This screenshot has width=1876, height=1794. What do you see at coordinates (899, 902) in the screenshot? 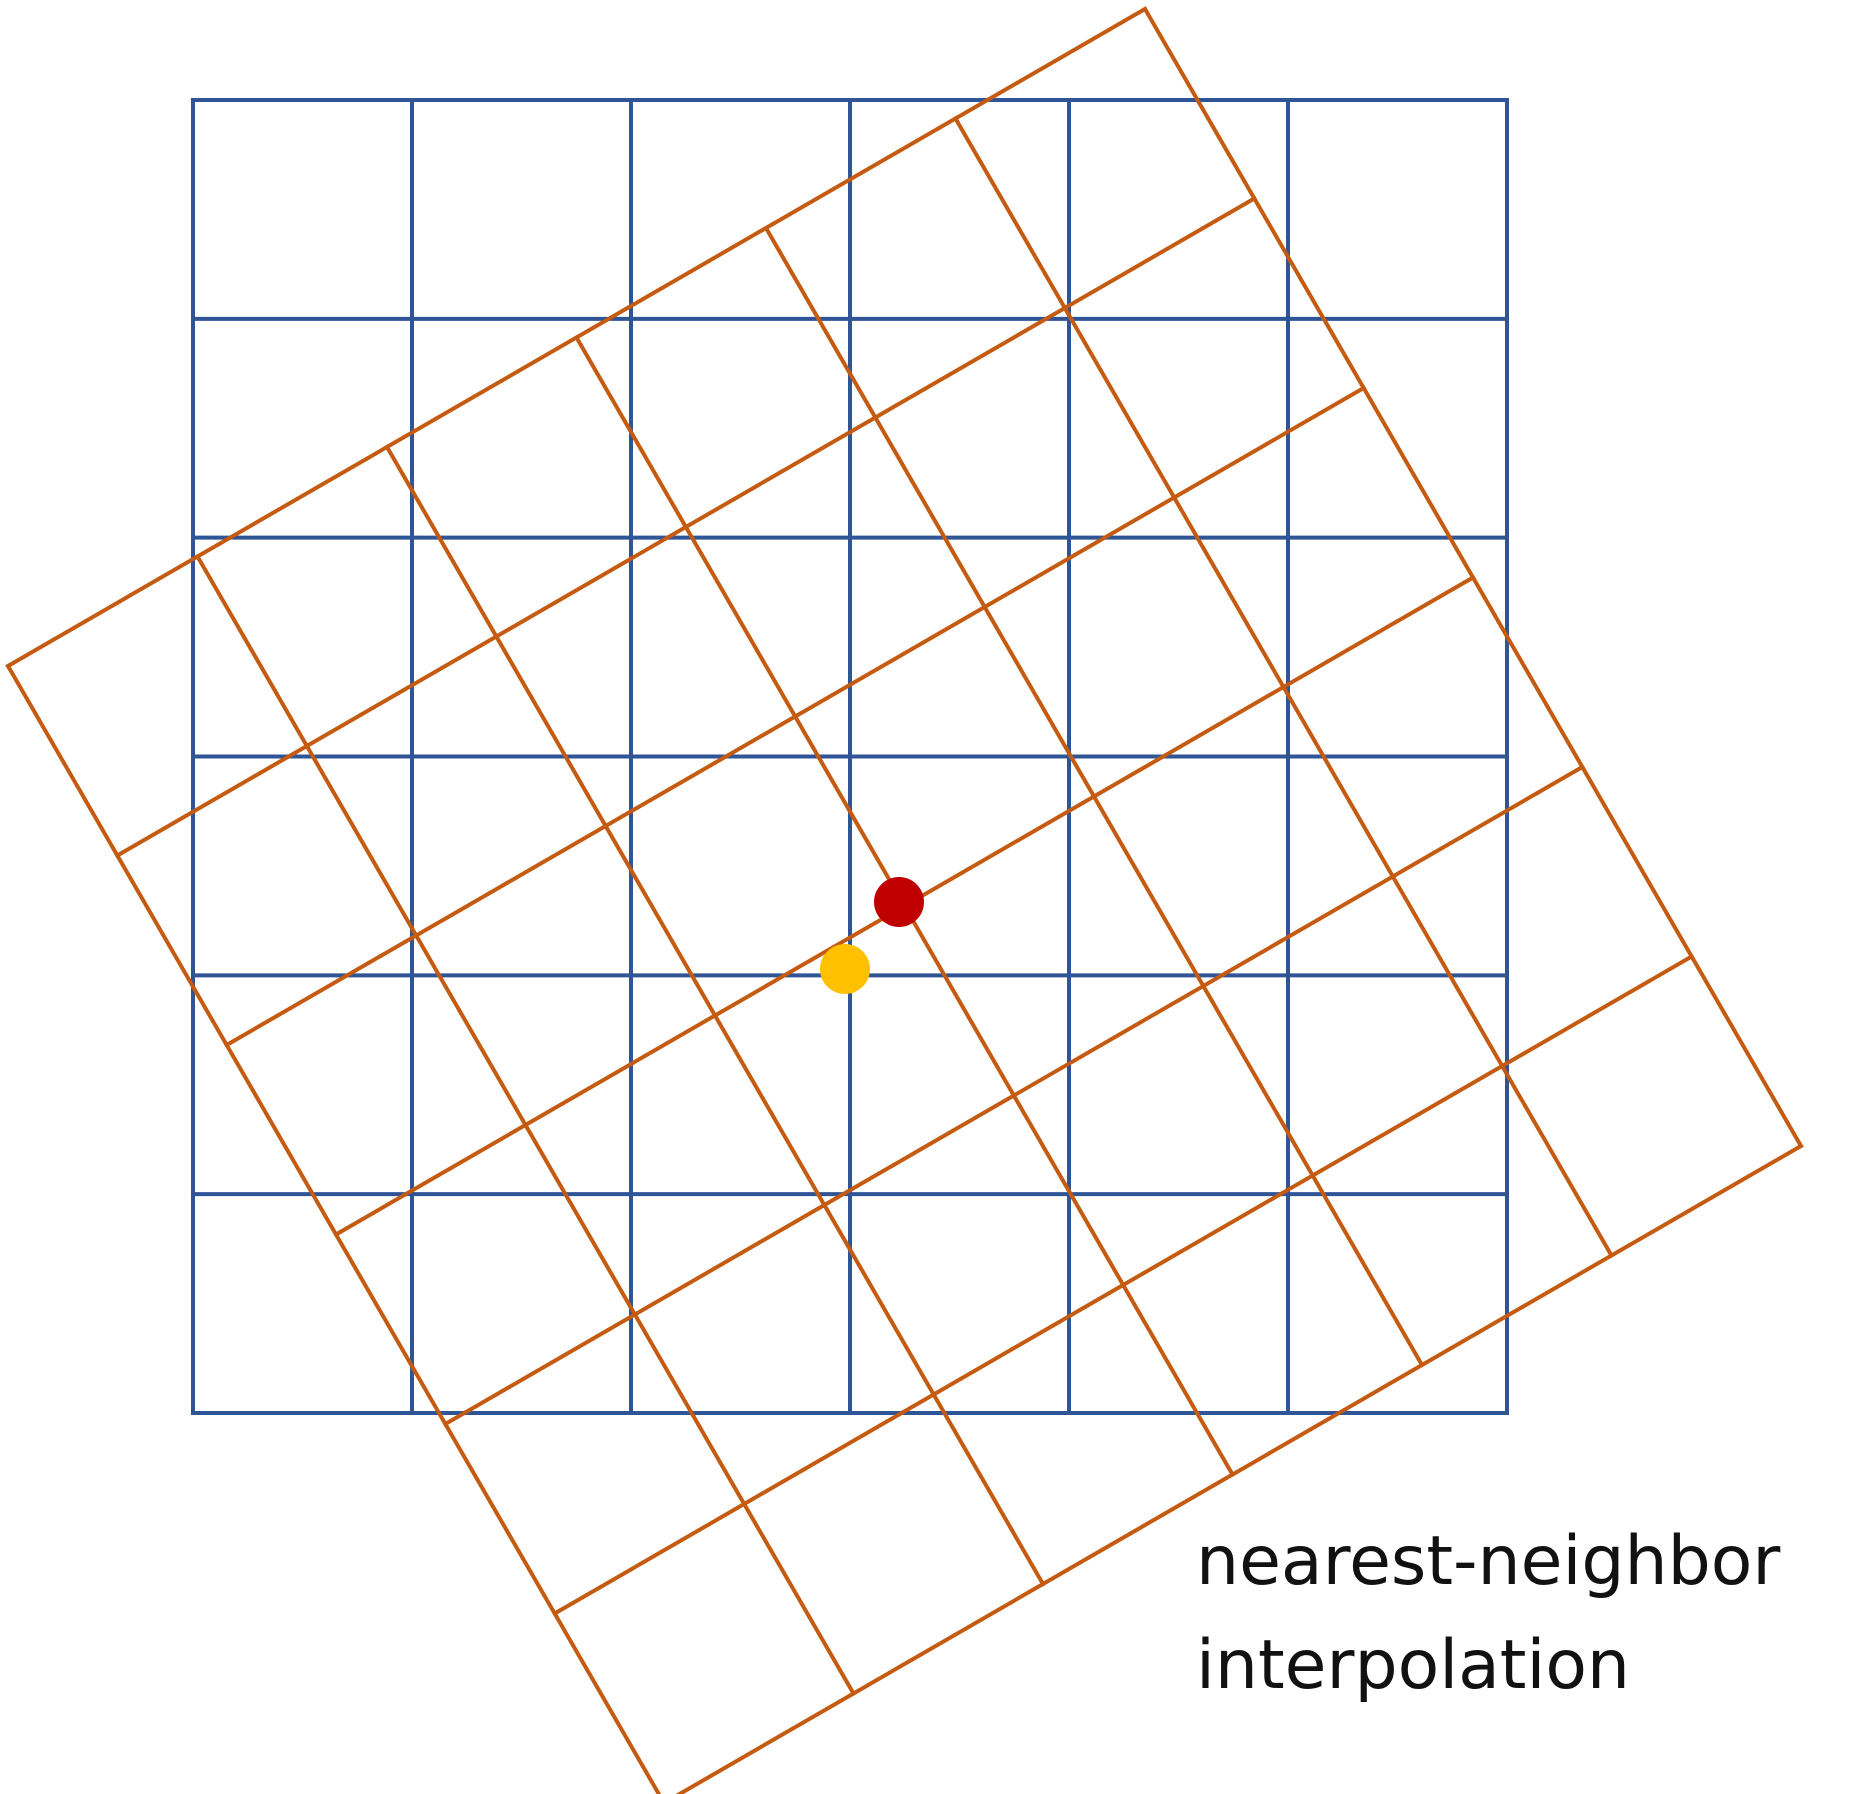
I see `sample-point` at bounding box center [899, 902].